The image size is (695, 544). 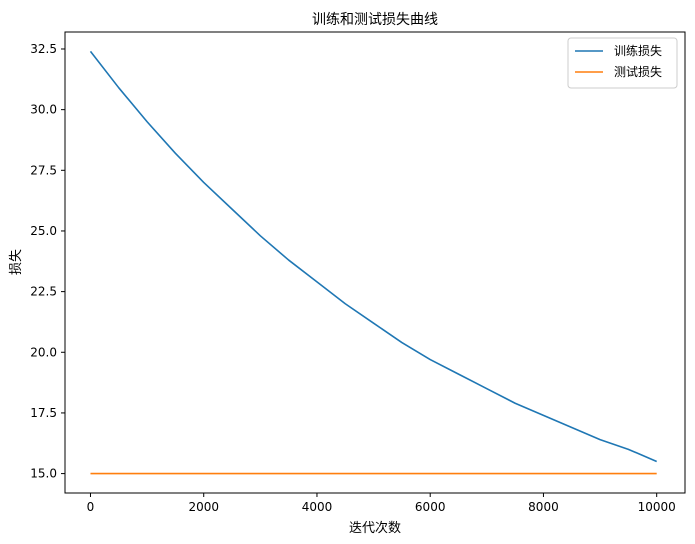 I want to click on x-tick-label: 8000, so click(x=543, y=507).